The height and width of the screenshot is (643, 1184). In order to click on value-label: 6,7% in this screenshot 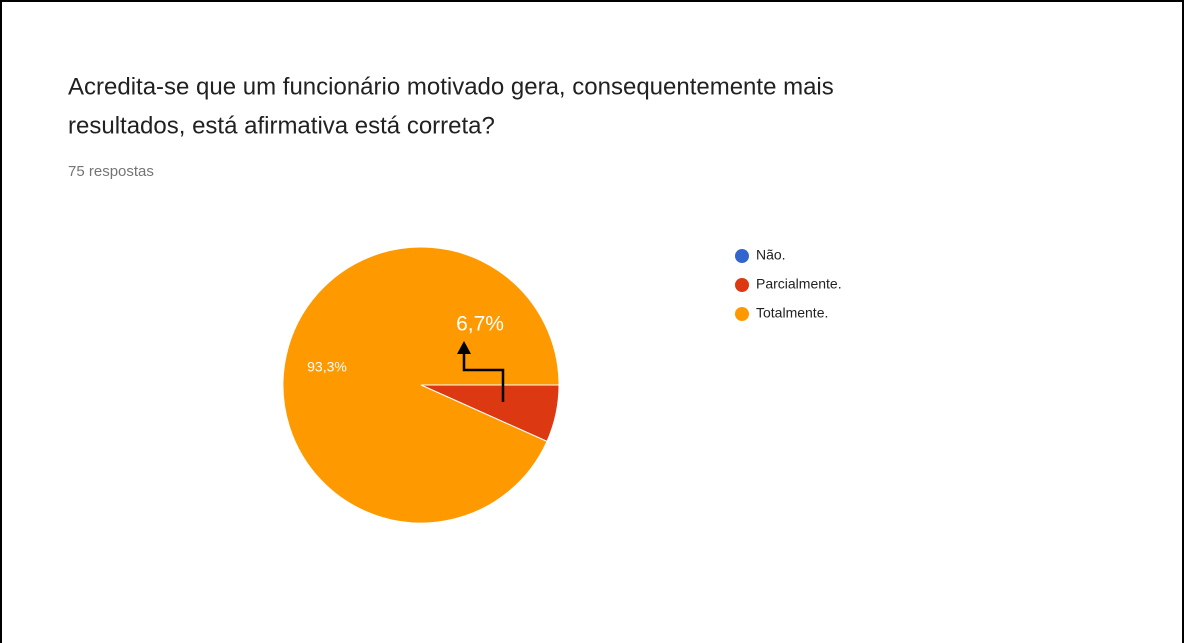, I will do `click(480, 324)`.